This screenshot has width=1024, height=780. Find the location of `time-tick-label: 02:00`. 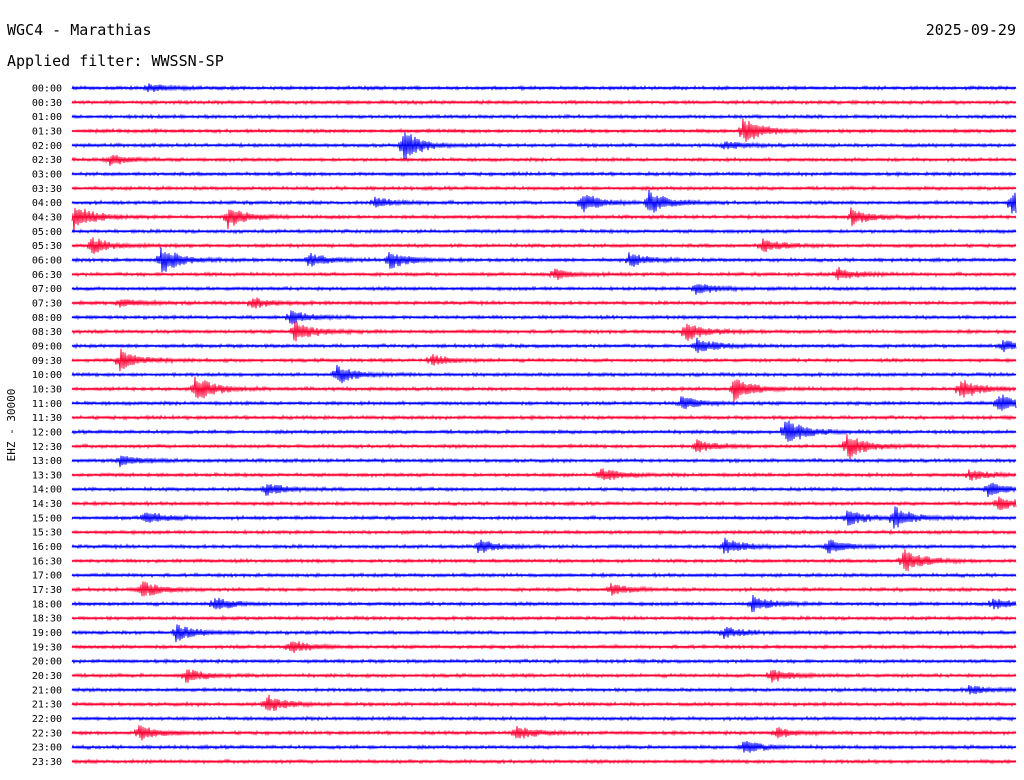

time-tick-label: 02:00 is located at coordinates (47, 146).